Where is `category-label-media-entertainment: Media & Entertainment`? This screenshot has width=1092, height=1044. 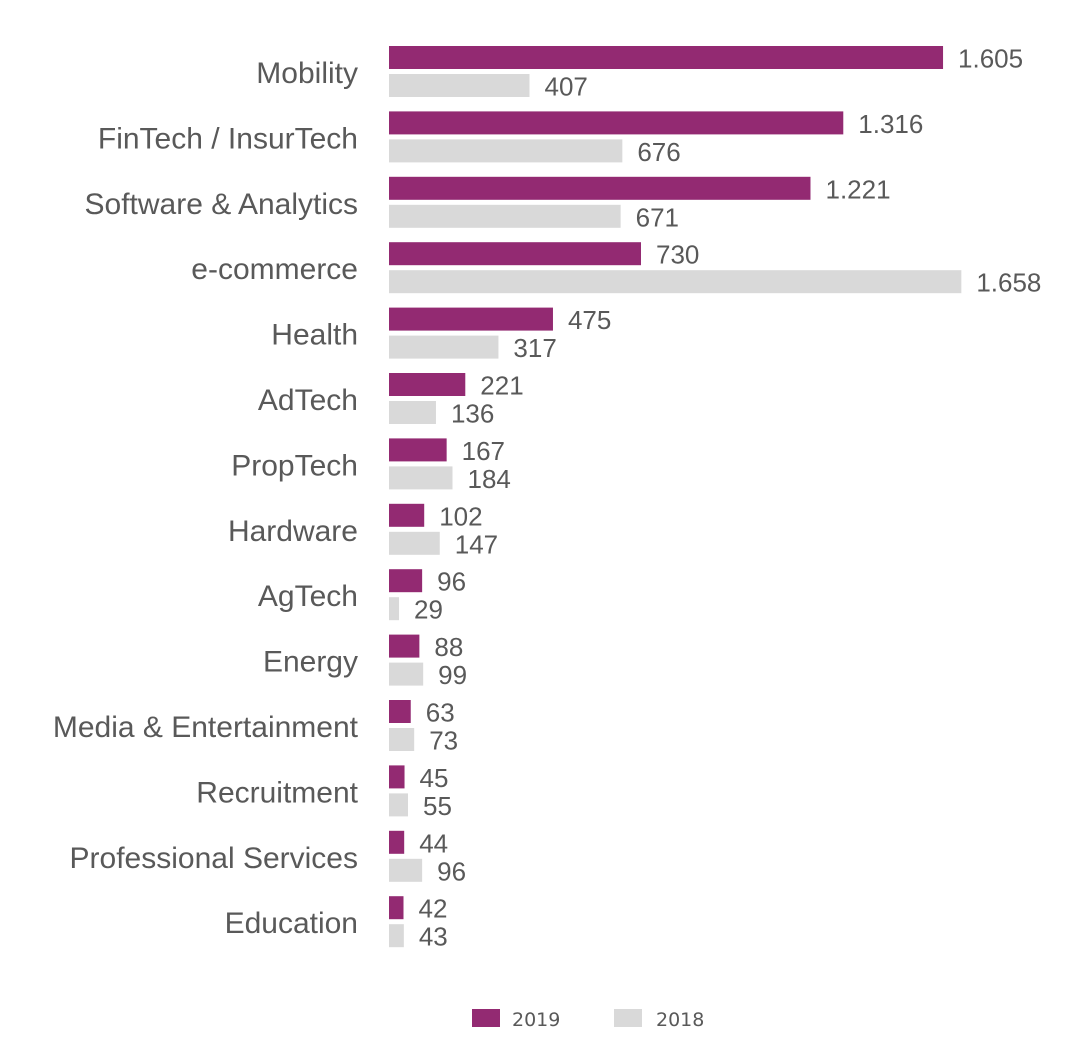 category-label-media-entertainment: Media & Entertainment is located at coordinates (206, 727).